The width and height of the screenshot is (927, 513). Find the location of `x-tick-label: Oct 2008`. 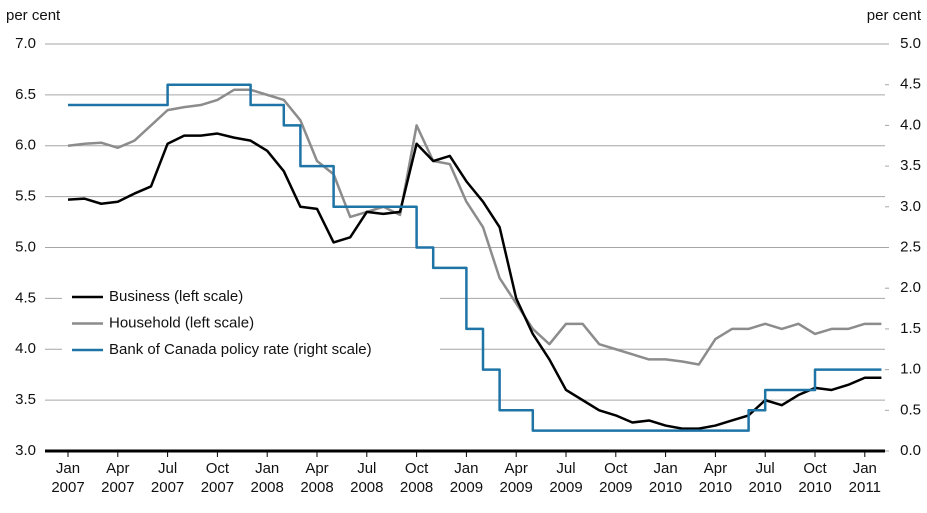

x-tick-label: Oct 2008 is located at coordinates (416, 478).